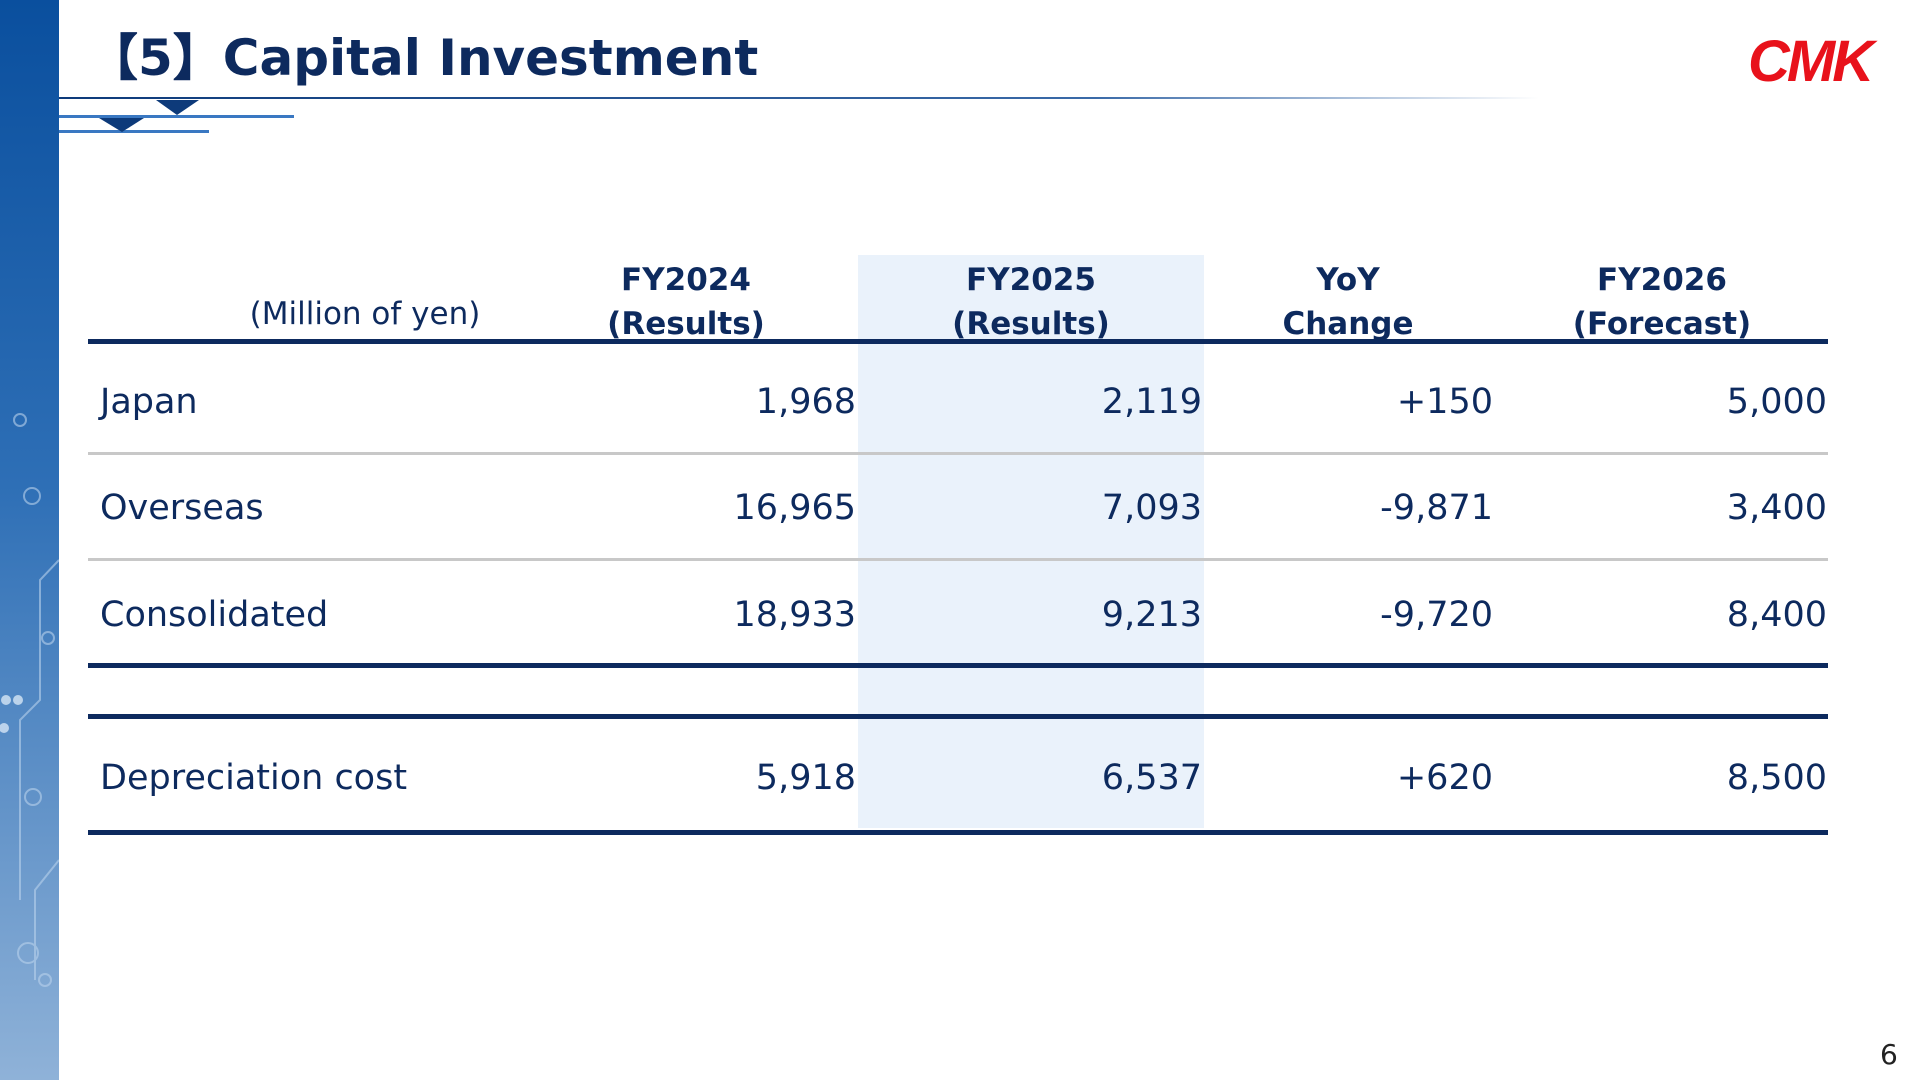 This screenshot has width=1920, height=1084. Describe the element at coordinates (254, 778) in the screenshot. I see `row-label: Depreciation cost` at that location.